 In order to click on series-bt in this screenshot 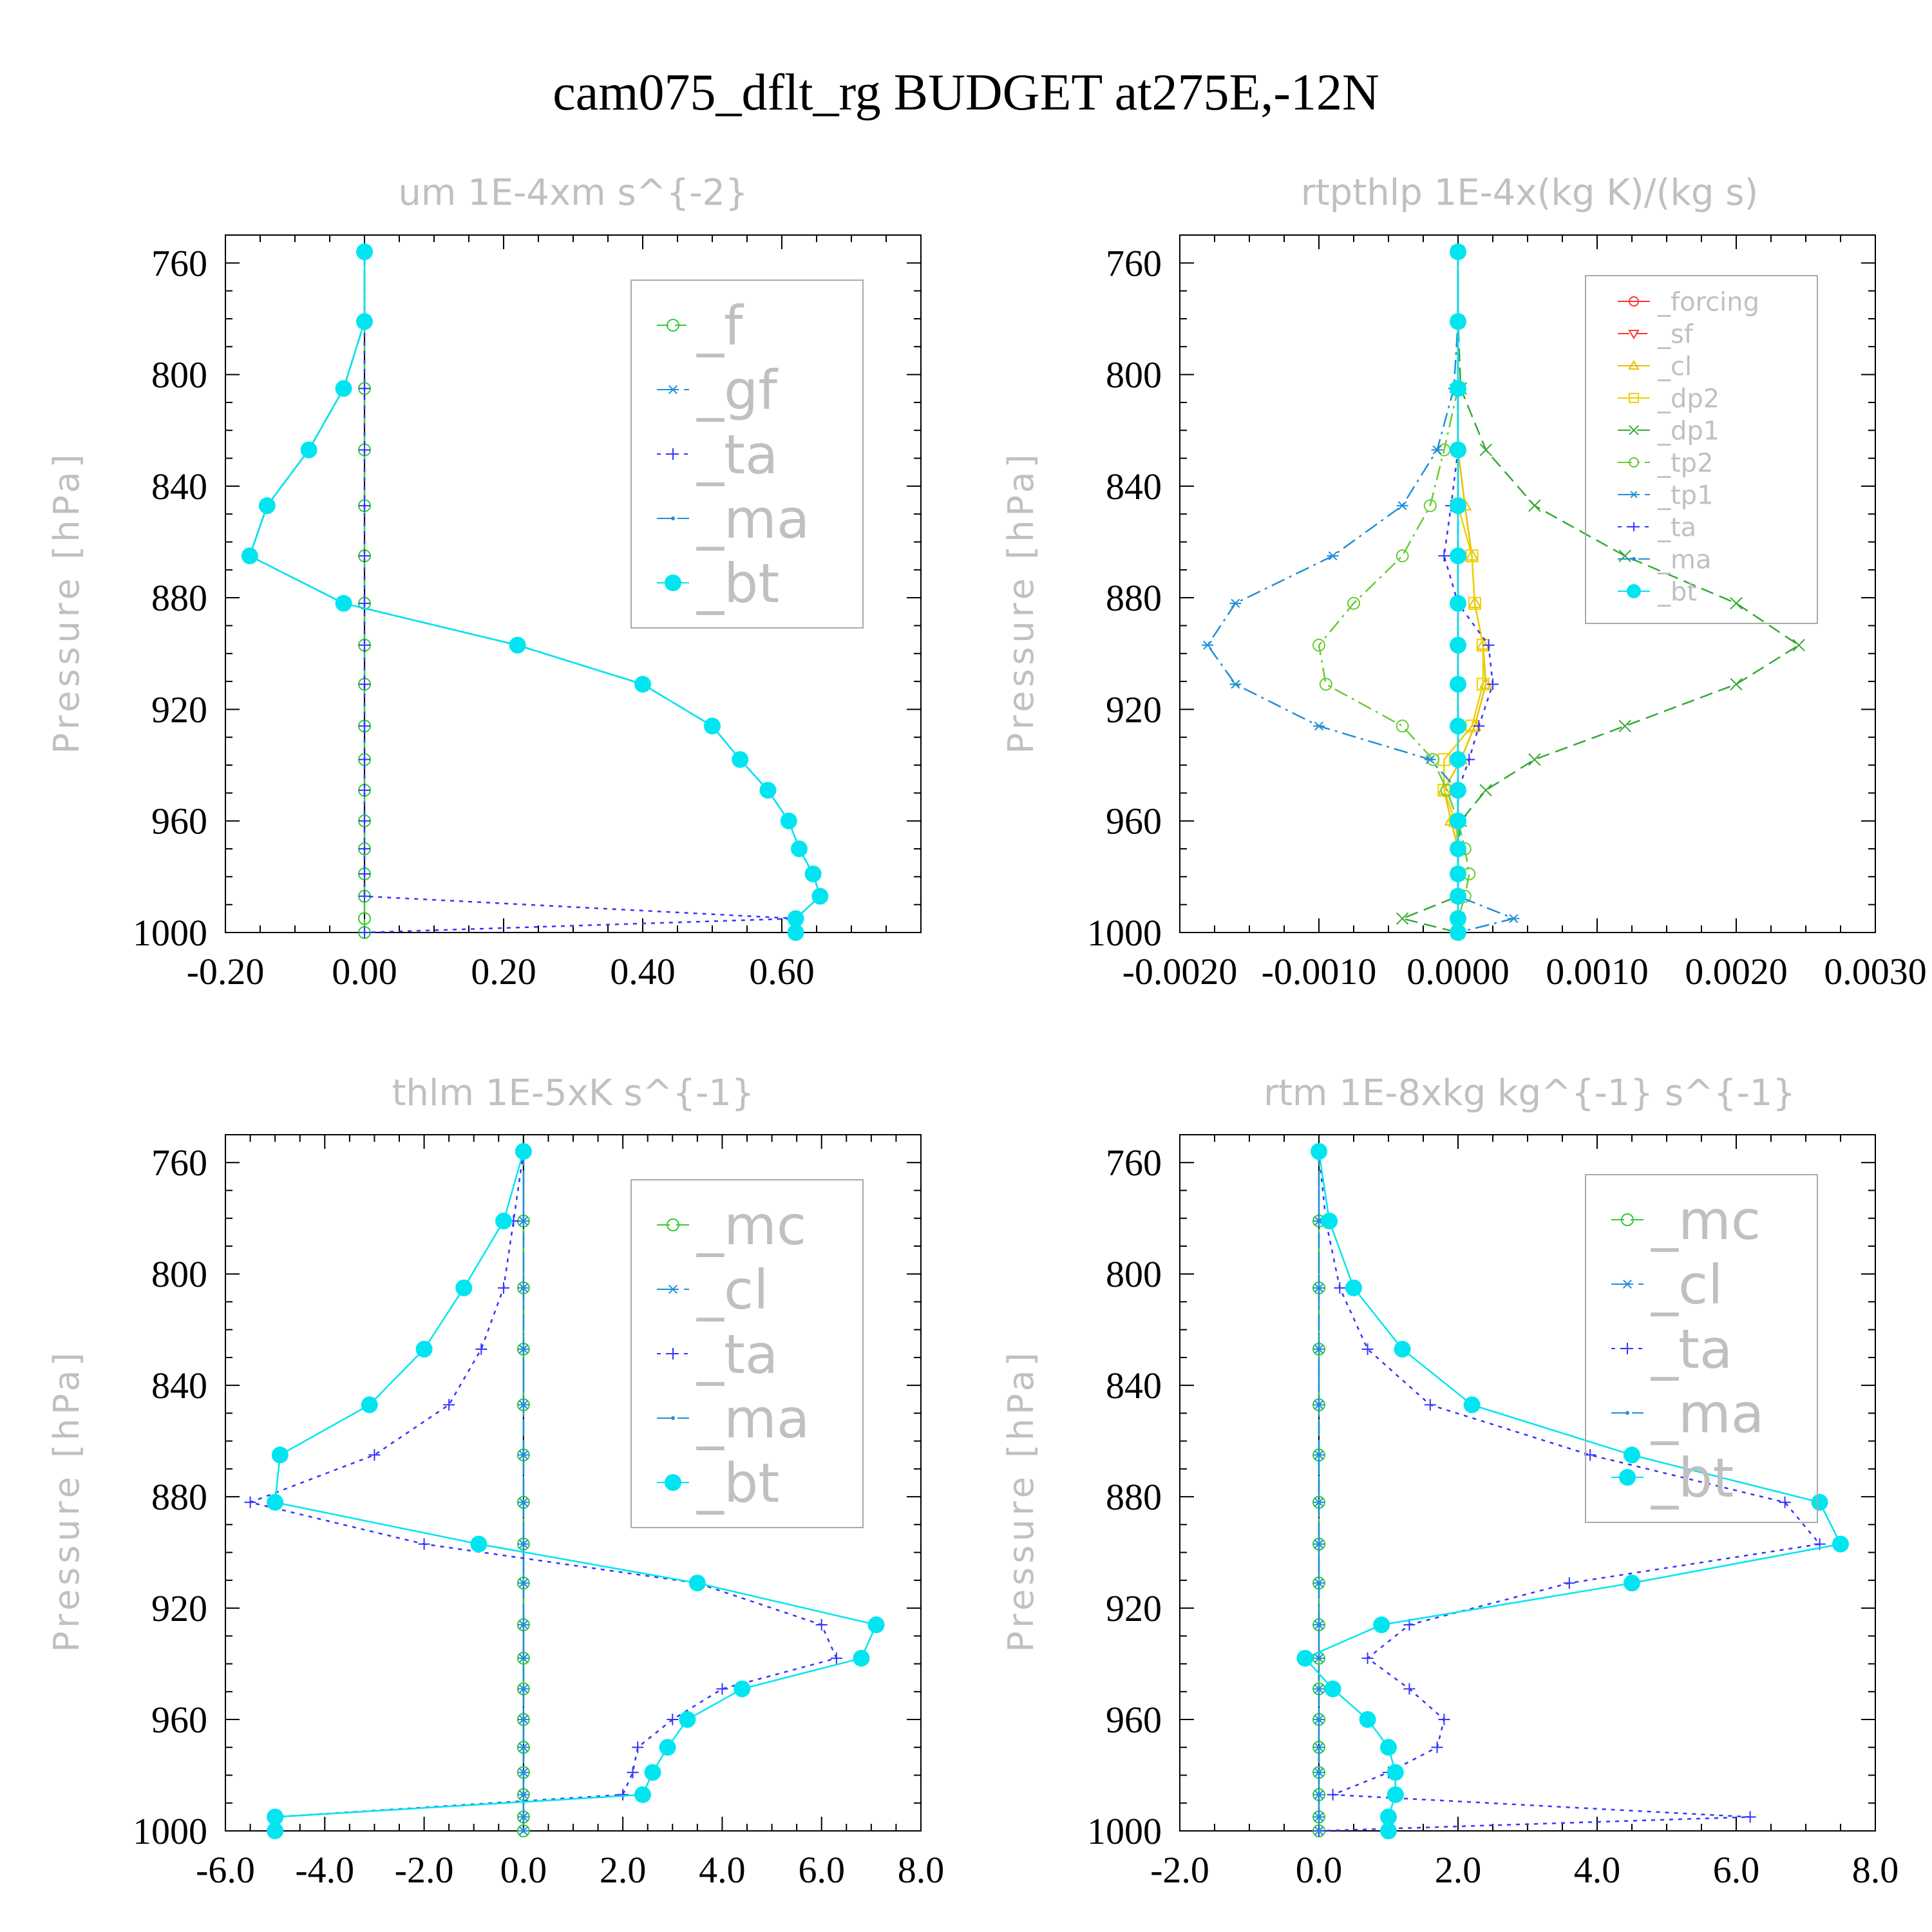, I will do `click(576, 1490)`.